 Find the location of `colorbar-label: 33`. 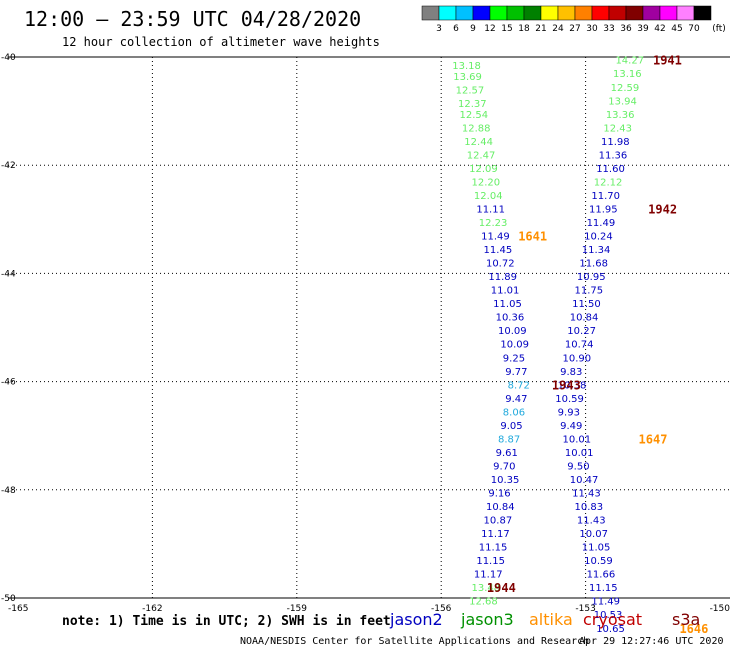

colorbar-label: 33 is located at coordinates (608, 29).